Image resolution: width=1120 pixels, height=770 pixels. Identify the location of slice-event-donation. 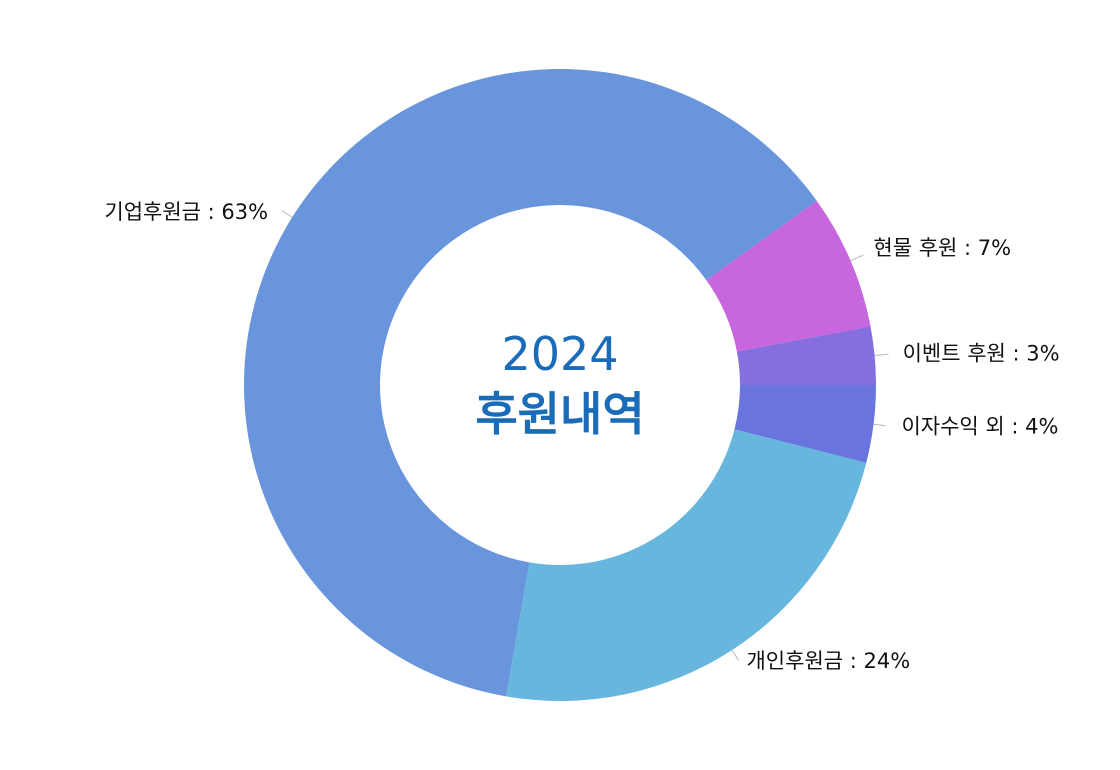
(806, 355).